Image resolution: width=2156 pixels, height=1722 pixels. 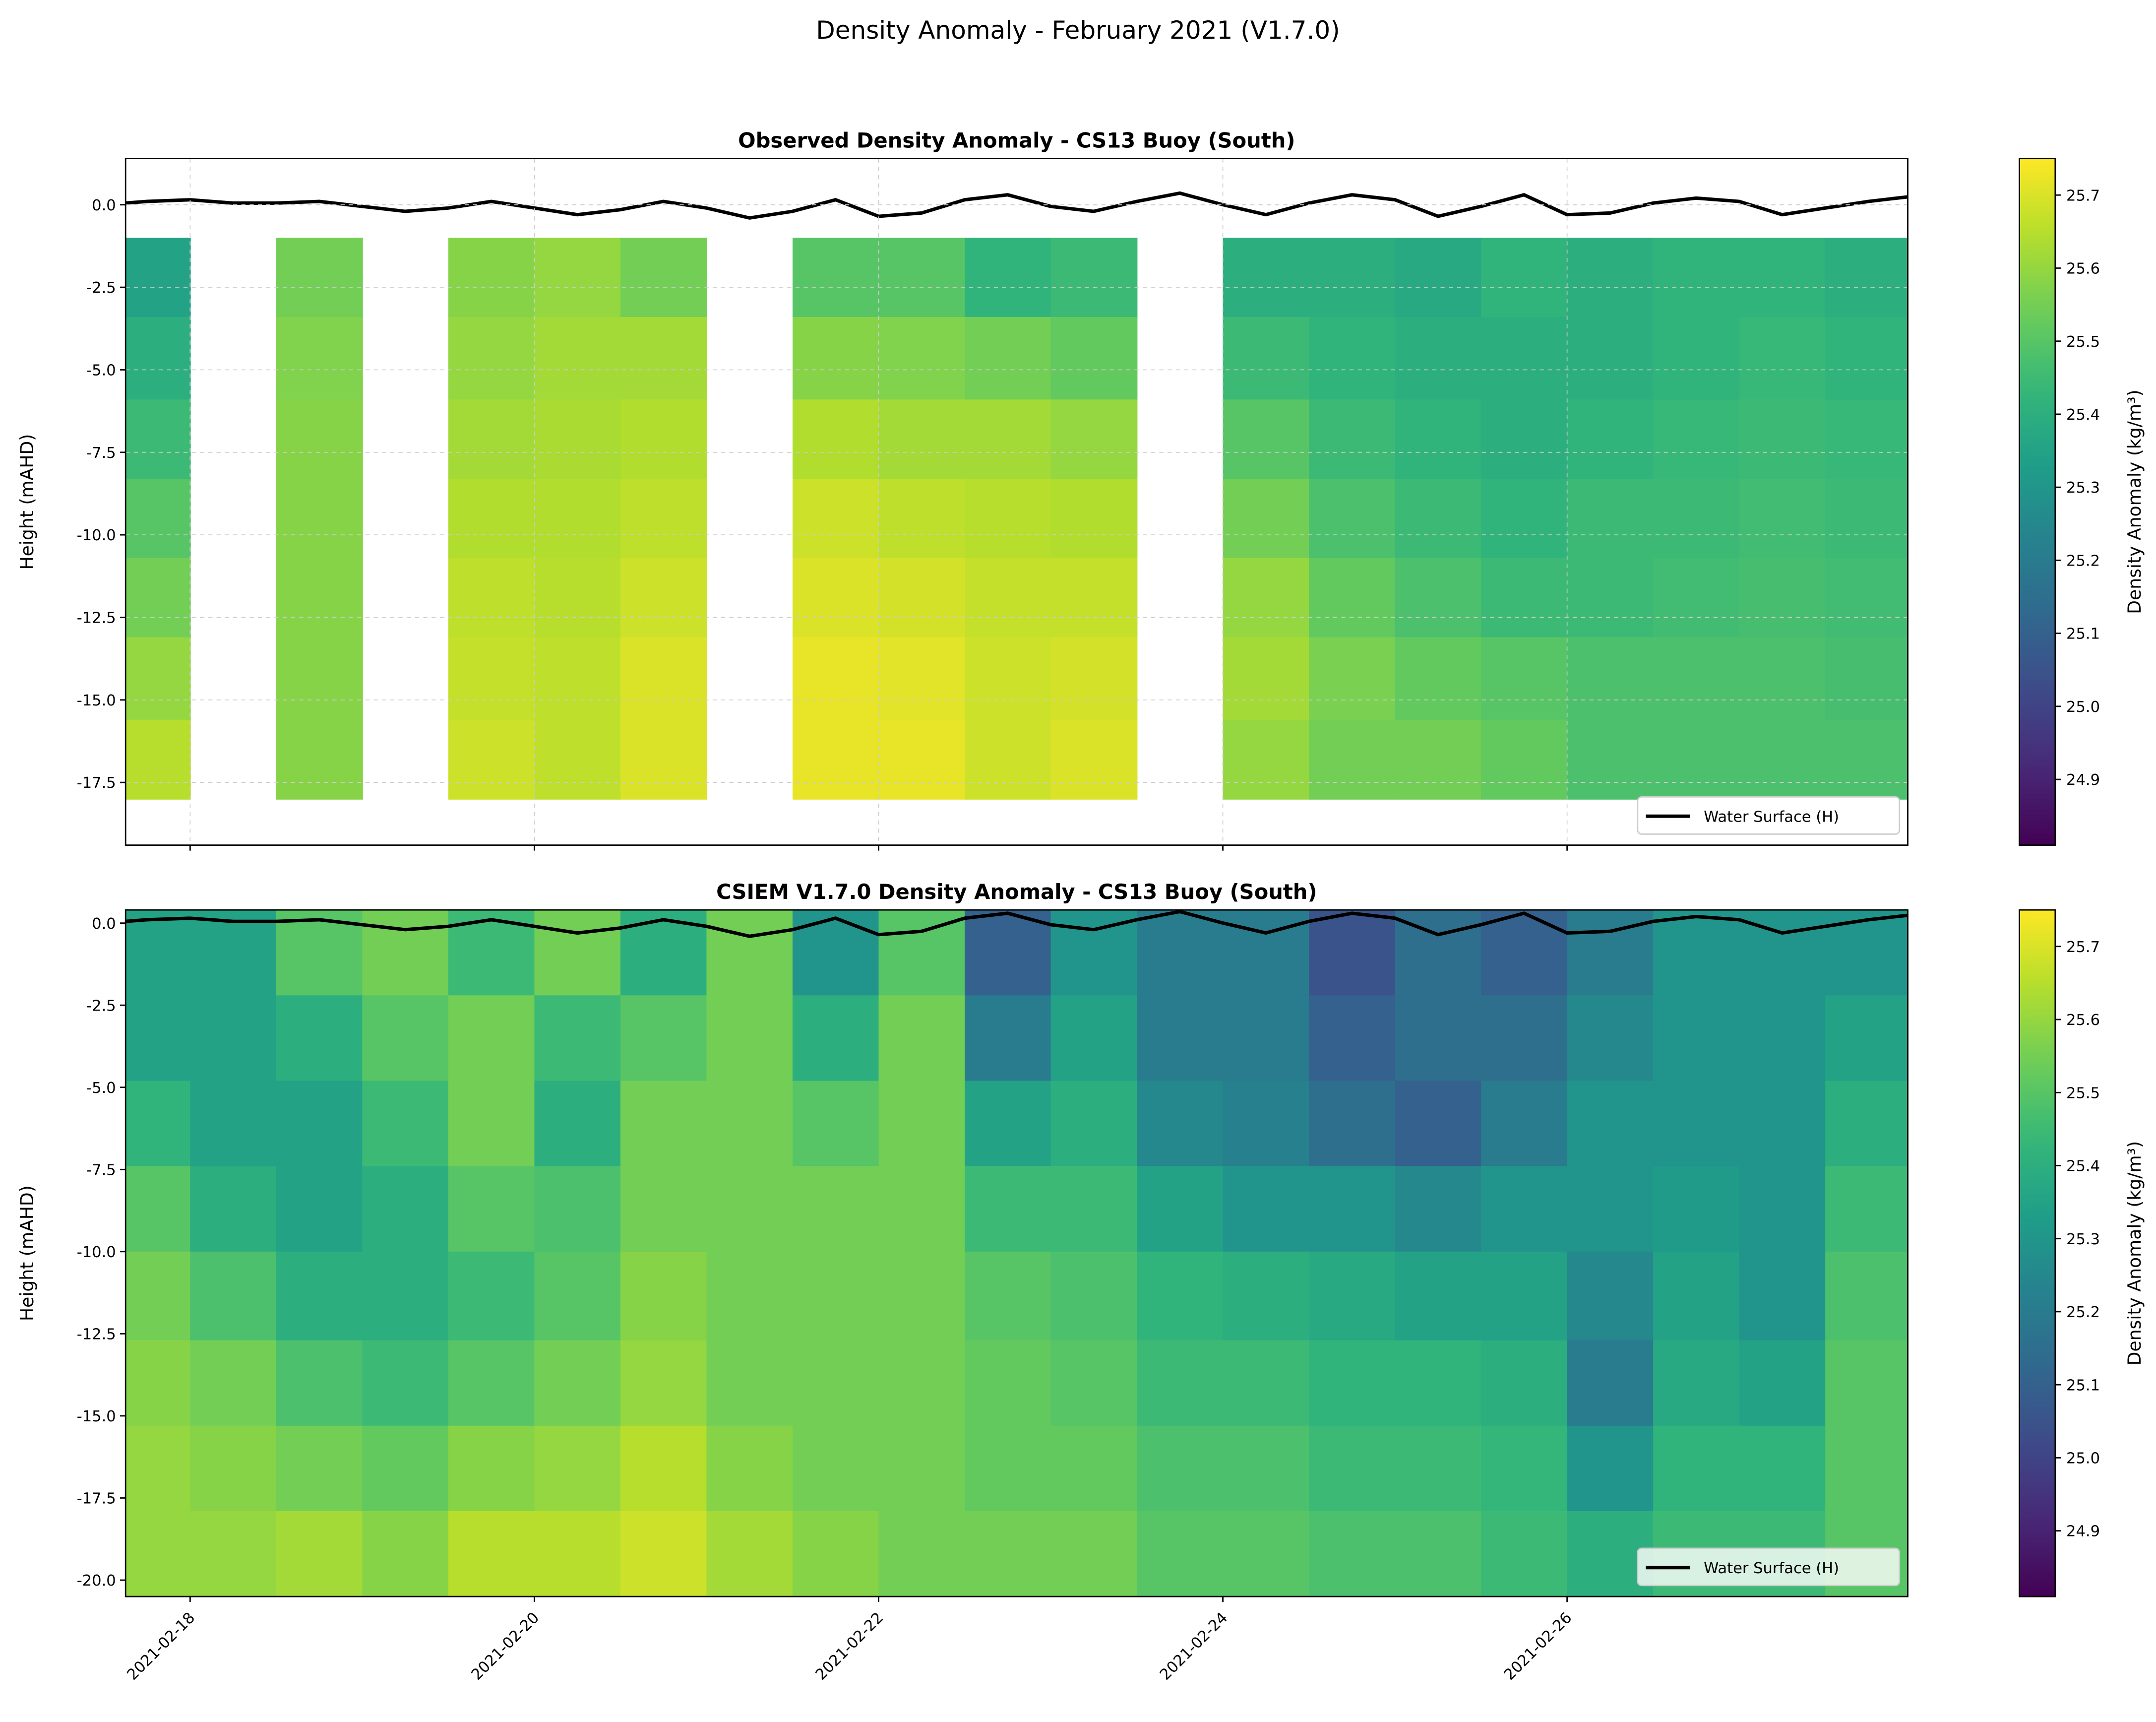 I want to click on colorbar-tick-label: 25.2, so click(x=2083, y=561).